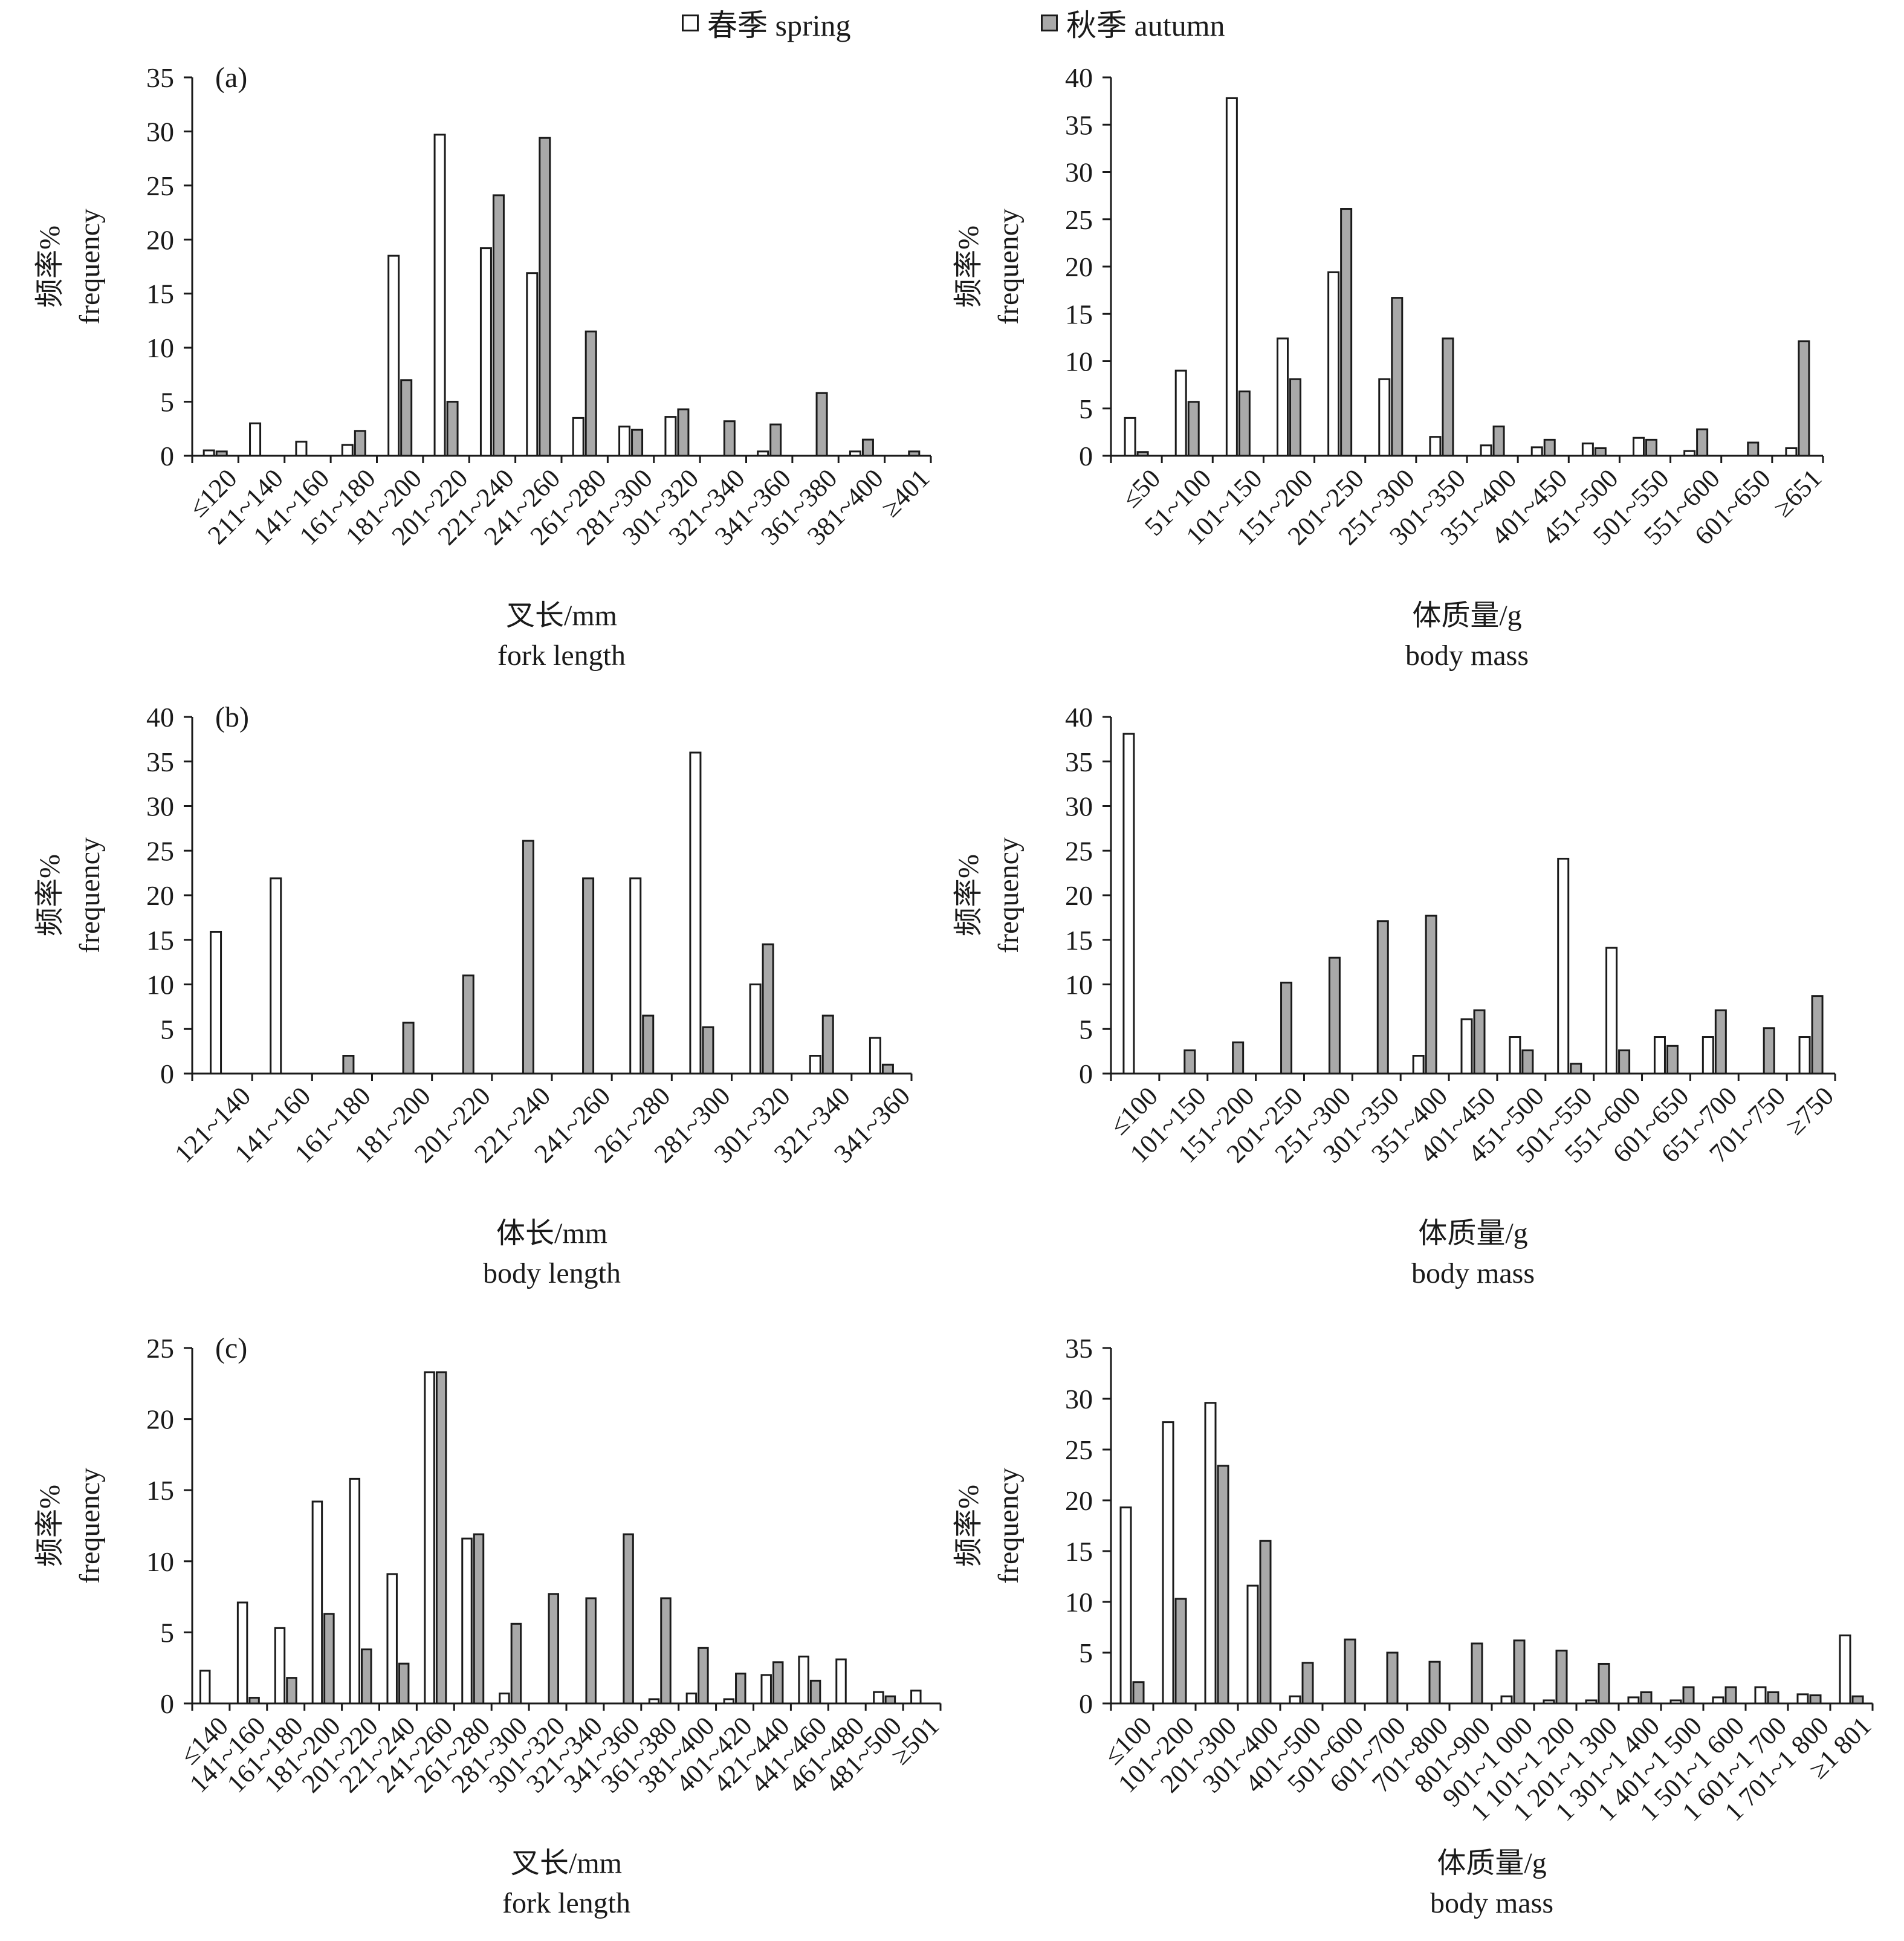 The image size is (1904, 1941). I want to click on x-axis-title-cn: 体长/mm, so click(551, 1233).